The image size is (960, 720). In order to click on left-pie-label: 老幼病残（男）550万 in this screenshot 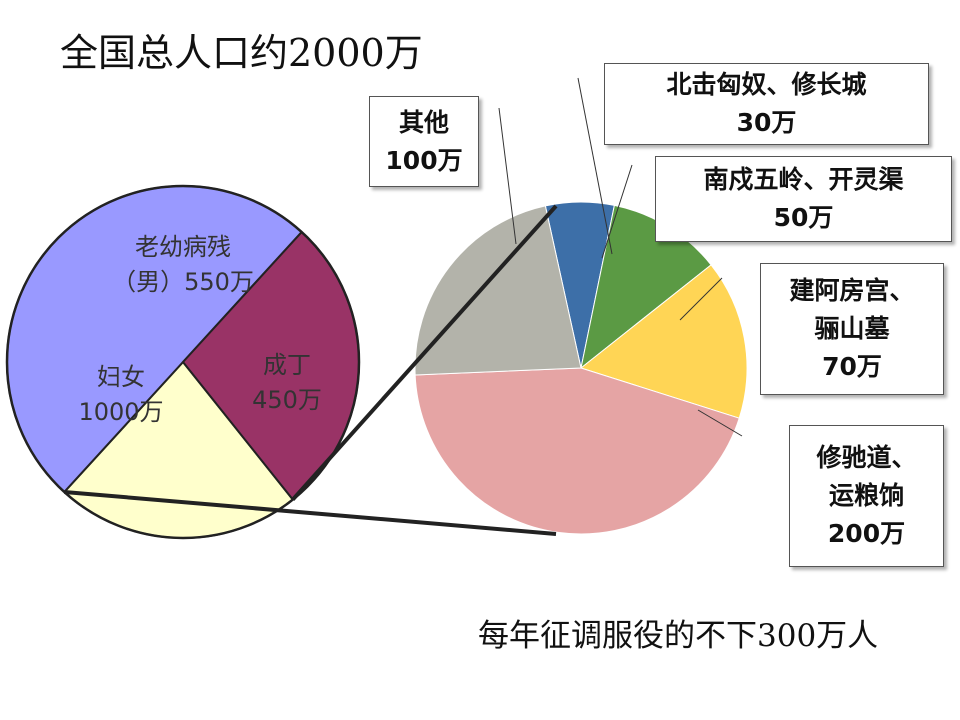, I will do `click(183, 264)`.